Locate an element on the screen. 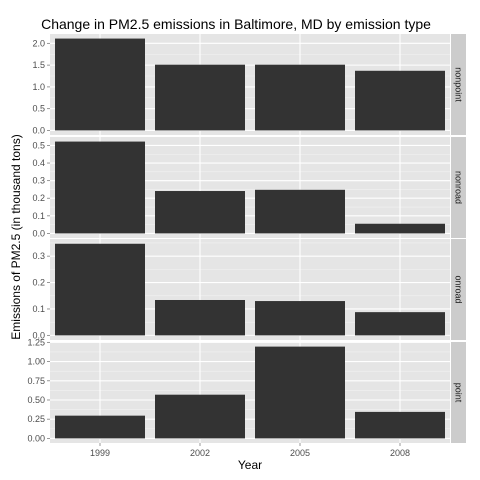  facet-strip-label: nonpoint is located at coordinates (459, 84).